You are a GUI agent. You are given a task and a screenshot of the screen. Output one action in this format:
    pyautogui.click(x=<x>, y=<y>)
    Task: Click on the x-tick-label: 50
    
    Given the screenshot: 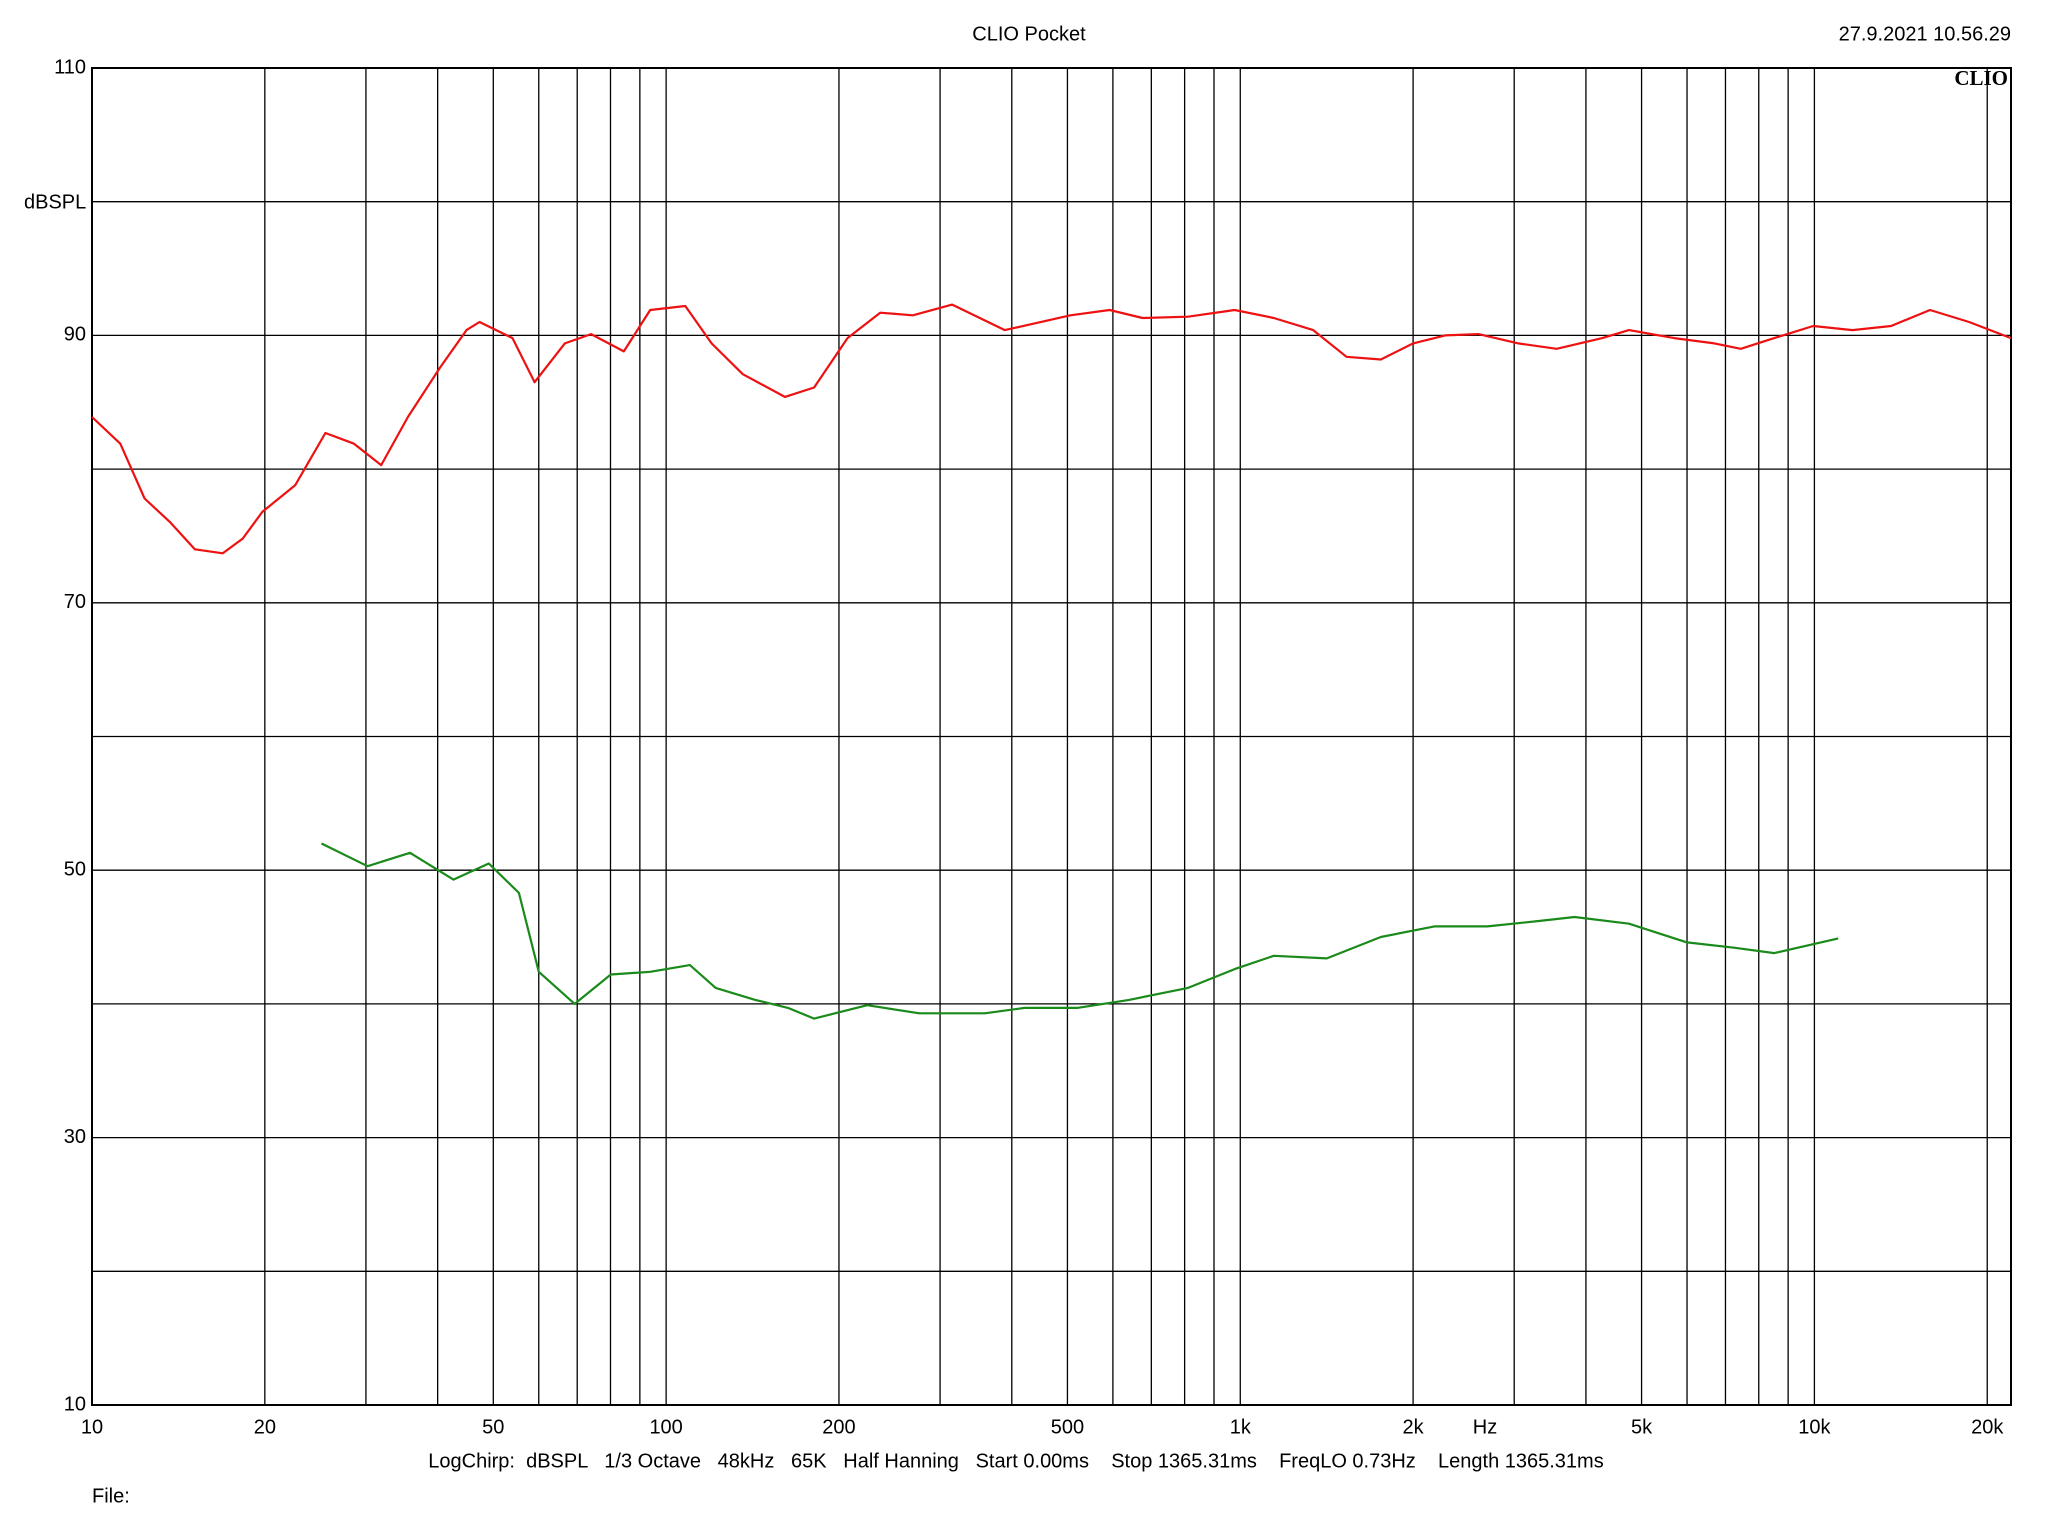 What is the action you would take?
    pyautogui.click(x=493, y=1427)
    